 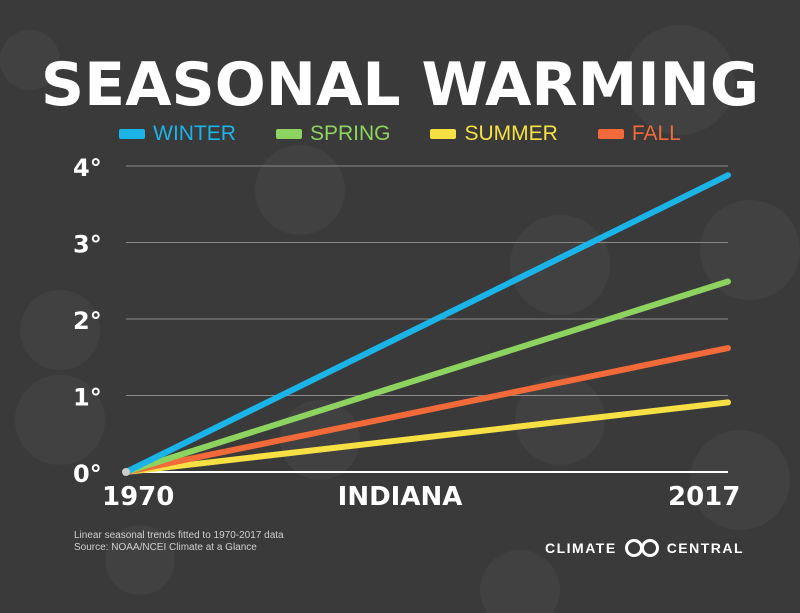 I want to click on legend-label-winter: WINTER, so click(x=194, y=133).